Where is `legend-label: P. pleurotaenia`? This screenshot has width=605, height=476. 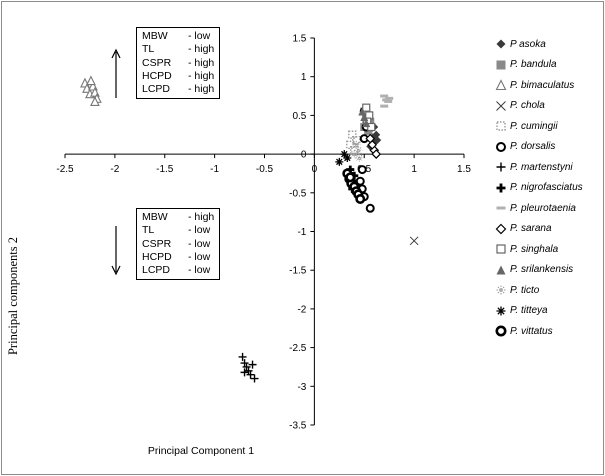
legend-label: P. pleurotaenia is located at coordinates (543, 208).